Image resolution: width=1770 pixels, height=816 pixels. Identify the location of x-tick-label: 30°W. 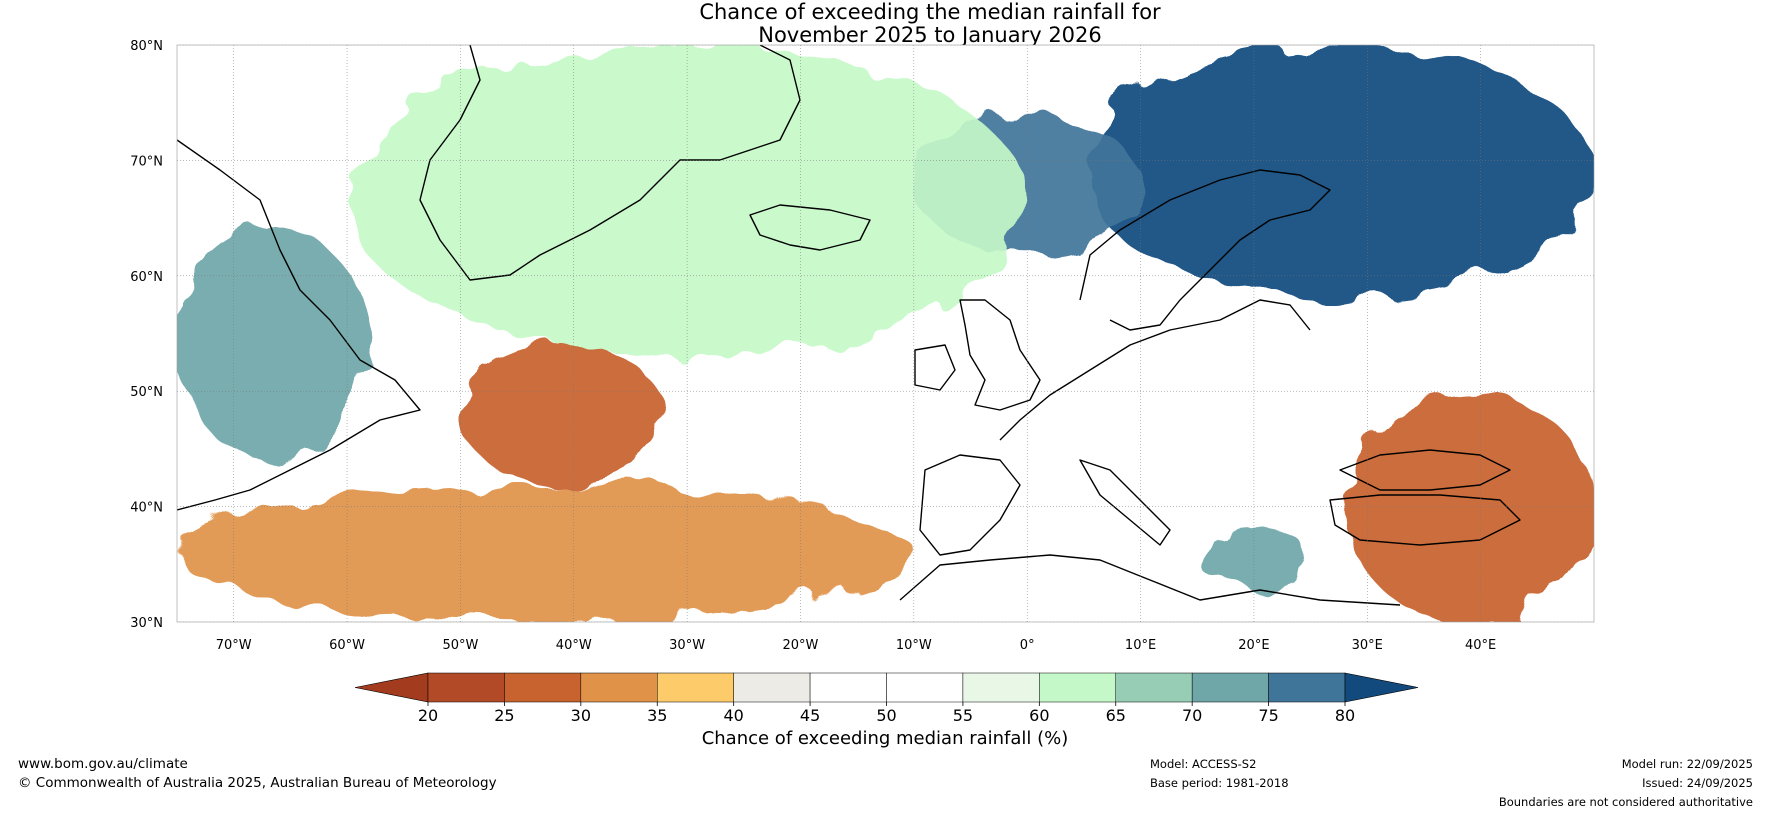
(687, 645).